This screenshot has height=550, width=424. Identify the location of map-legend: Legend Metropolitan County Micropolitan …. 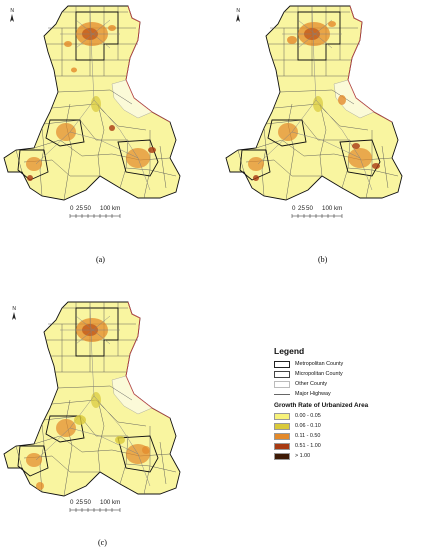
(344, 403).